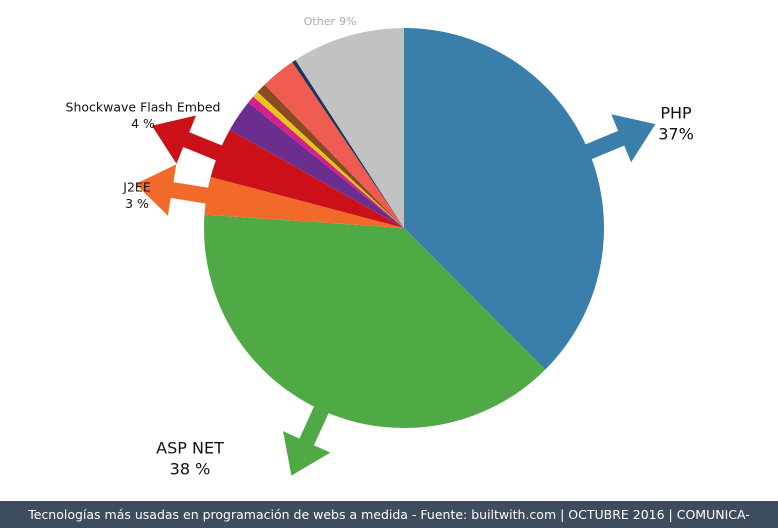 The height and width of the screenshot is (528, 778). Describe the element at coordinates (143, 107) in the screenshot. I see `slice-name: Shockwave Flash Embed` at that location.